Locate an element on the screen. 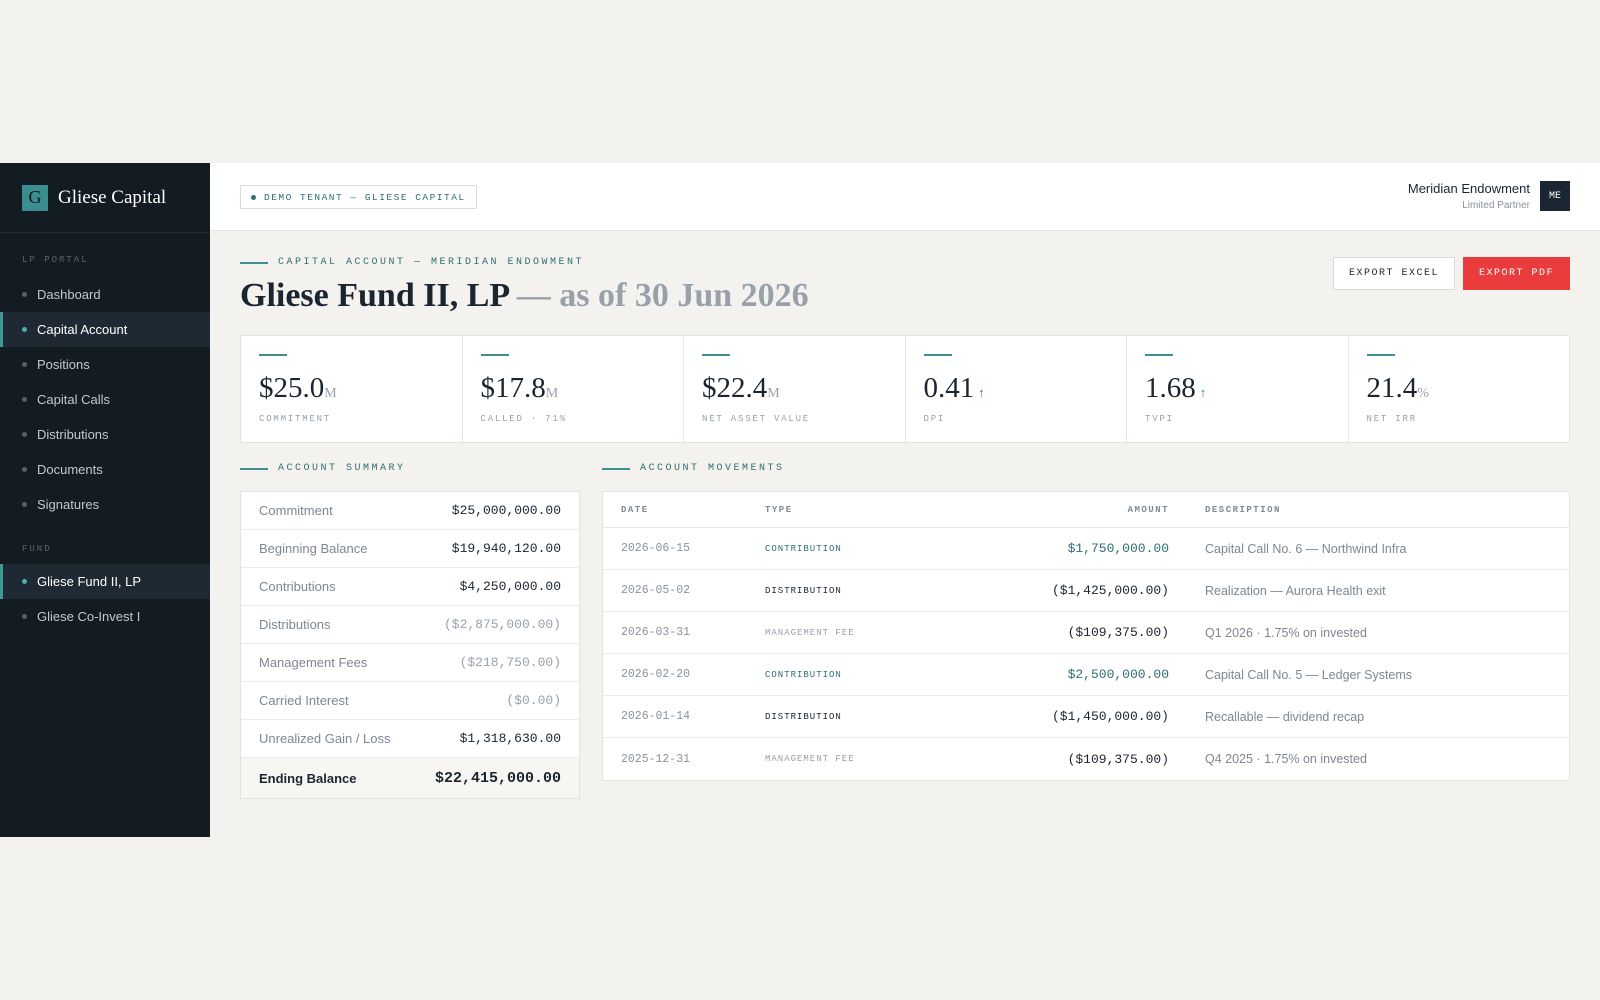 This screenshot has height=1000, width=1600. eyebrow-label: CAPITAL ACCOUNT — MERIDIAN ENDOWMENT is located at coordinates (431, 262).